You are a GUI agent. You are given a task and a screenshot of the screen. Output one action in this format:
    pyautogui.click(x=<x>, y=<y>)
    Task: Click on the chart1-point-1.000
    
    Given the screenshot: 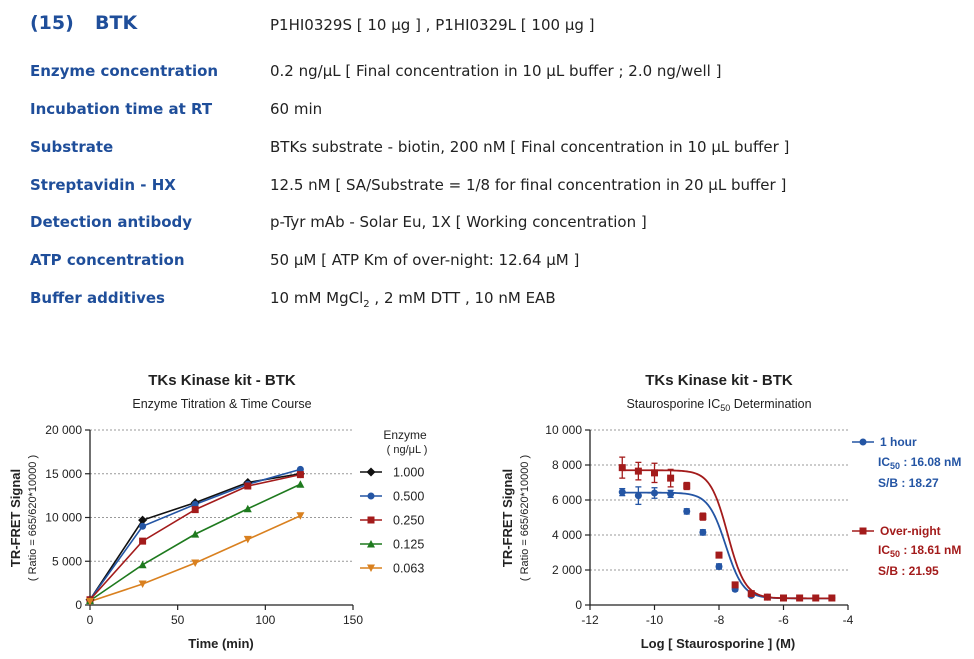 What is the action you would take?
    pyautogui.click(x=143, y=520)
    